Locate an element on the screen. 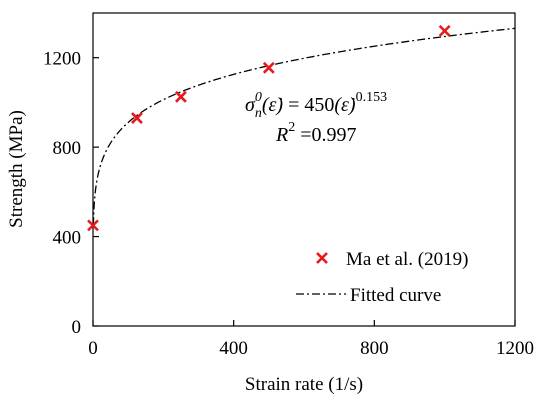 The image size is (550, 407). r-squared-annotation: R2 =0.997 is located at coordinates (316, 133).